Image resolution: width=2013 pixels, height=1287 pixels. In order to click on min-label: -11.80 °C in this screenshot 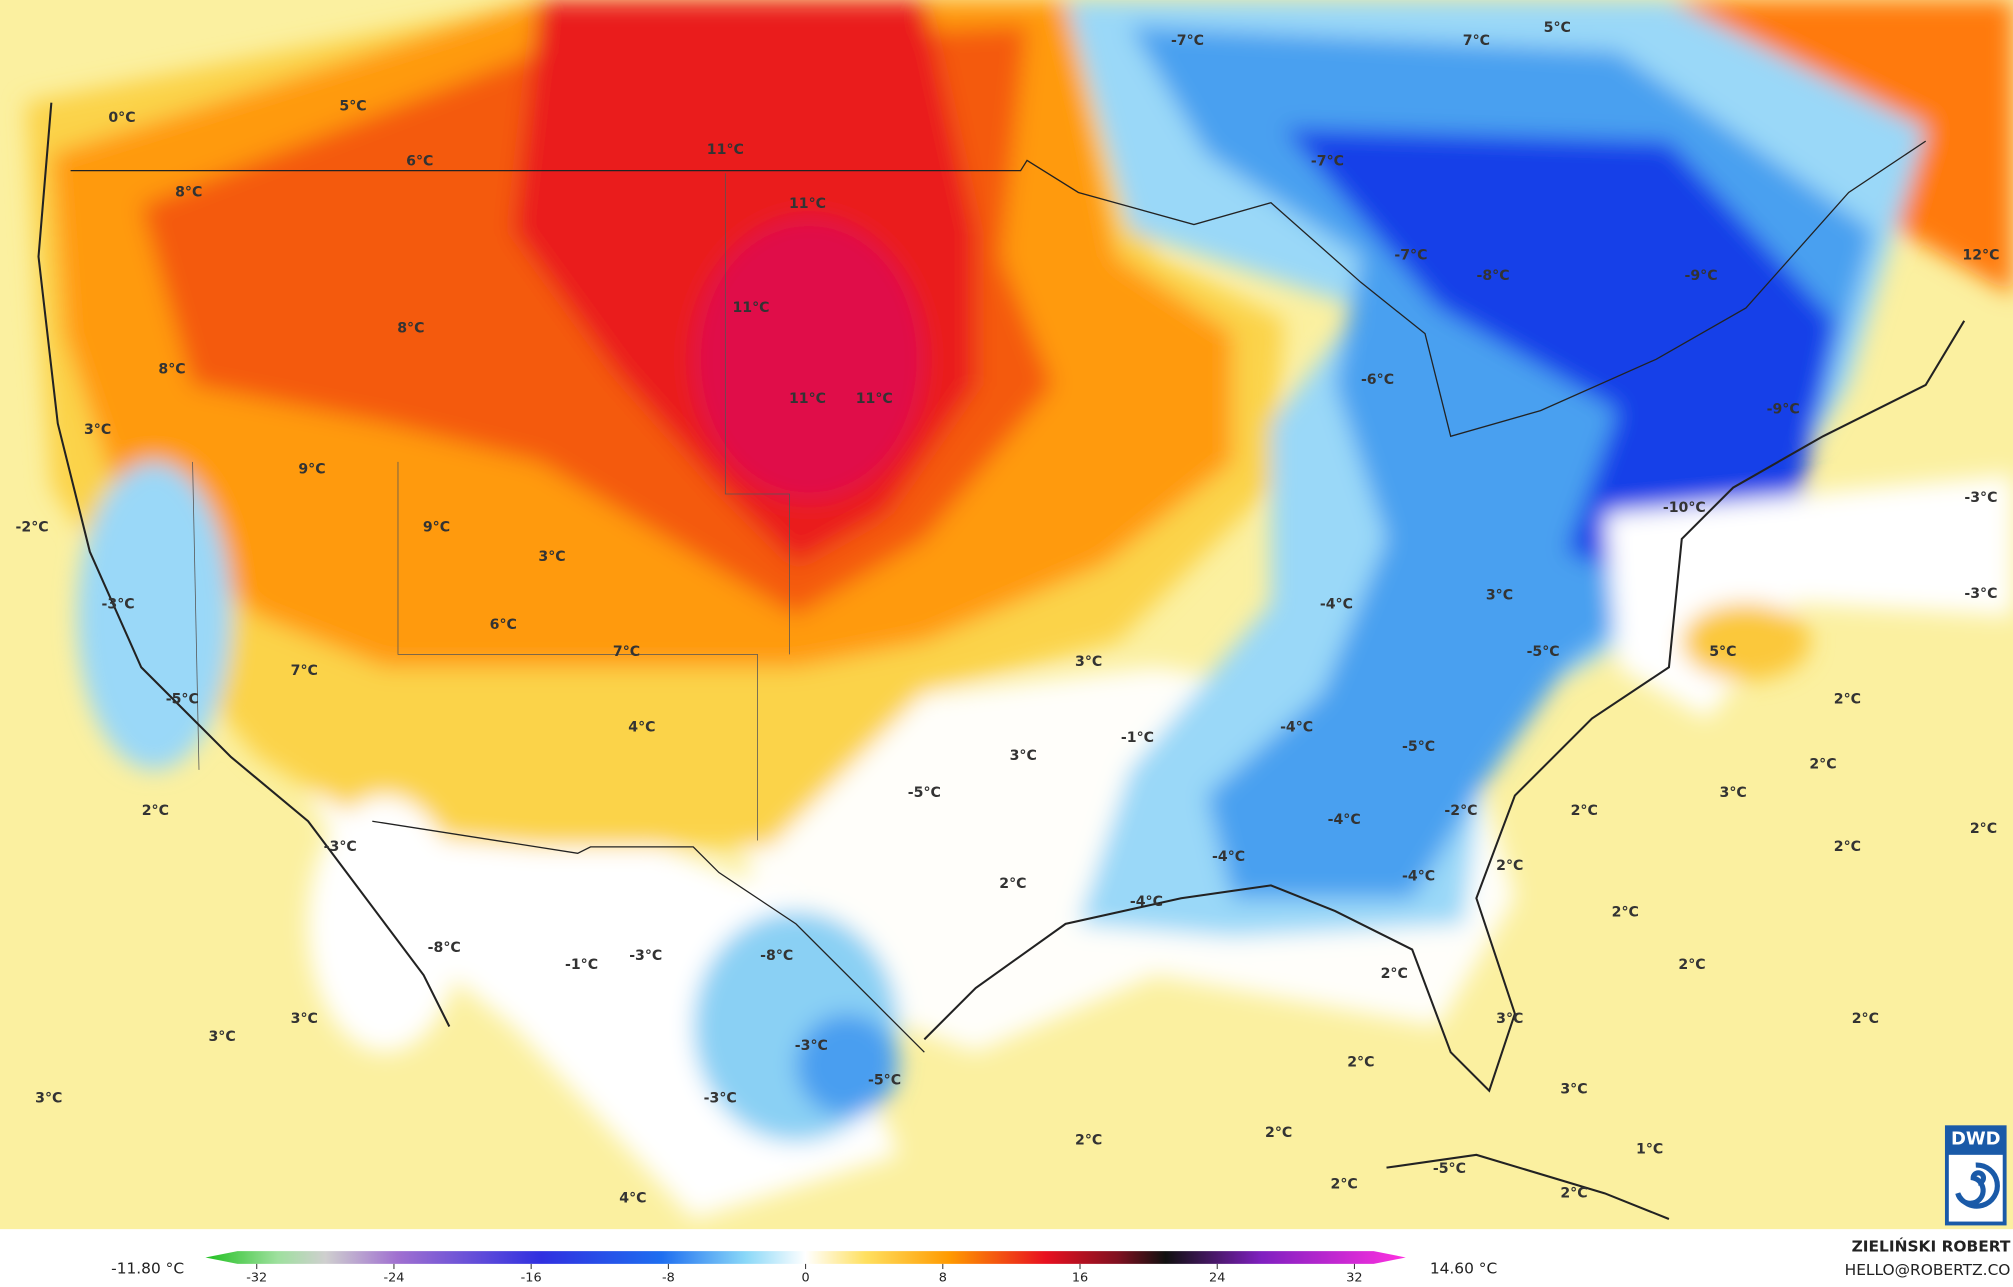, I will do `click(147, 1269)`.